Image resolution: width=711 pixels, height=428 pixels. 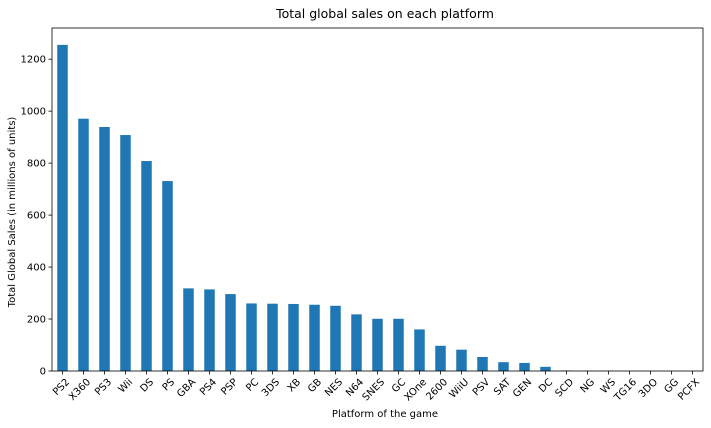 I want to click on y-tick-label: 1200, so click(x=33, y=60).